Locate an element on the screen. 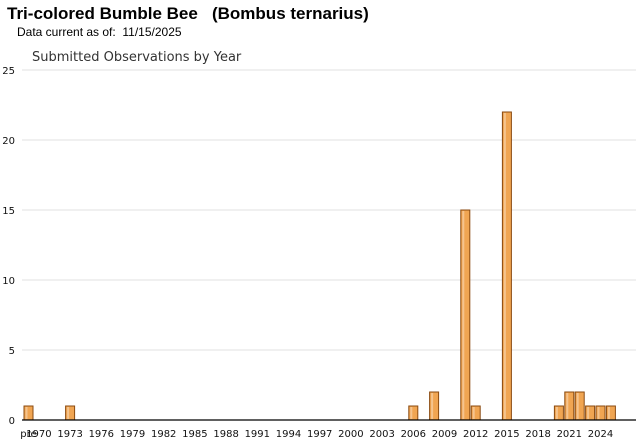 The height and width of the screenshot is (442, 640). x-tick-label: 2015 is located at coordinates (506, 434).